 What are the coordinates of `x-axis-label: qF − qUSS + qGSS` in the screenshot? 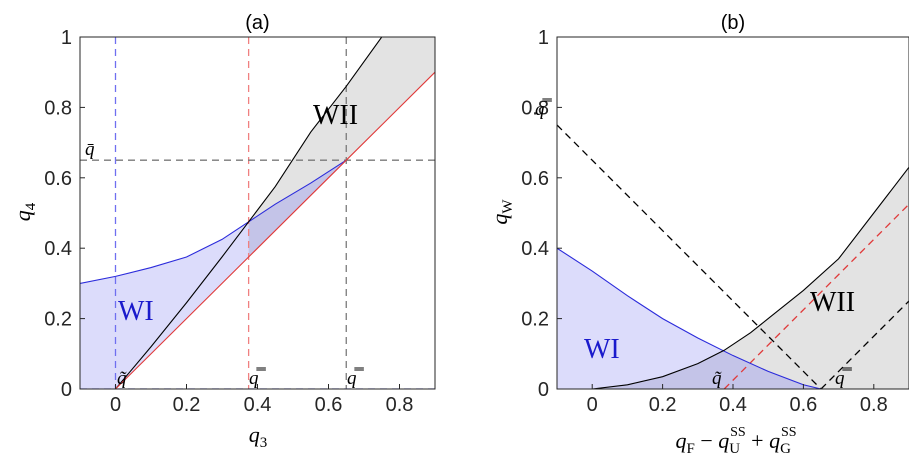 It's located at (735, 441).